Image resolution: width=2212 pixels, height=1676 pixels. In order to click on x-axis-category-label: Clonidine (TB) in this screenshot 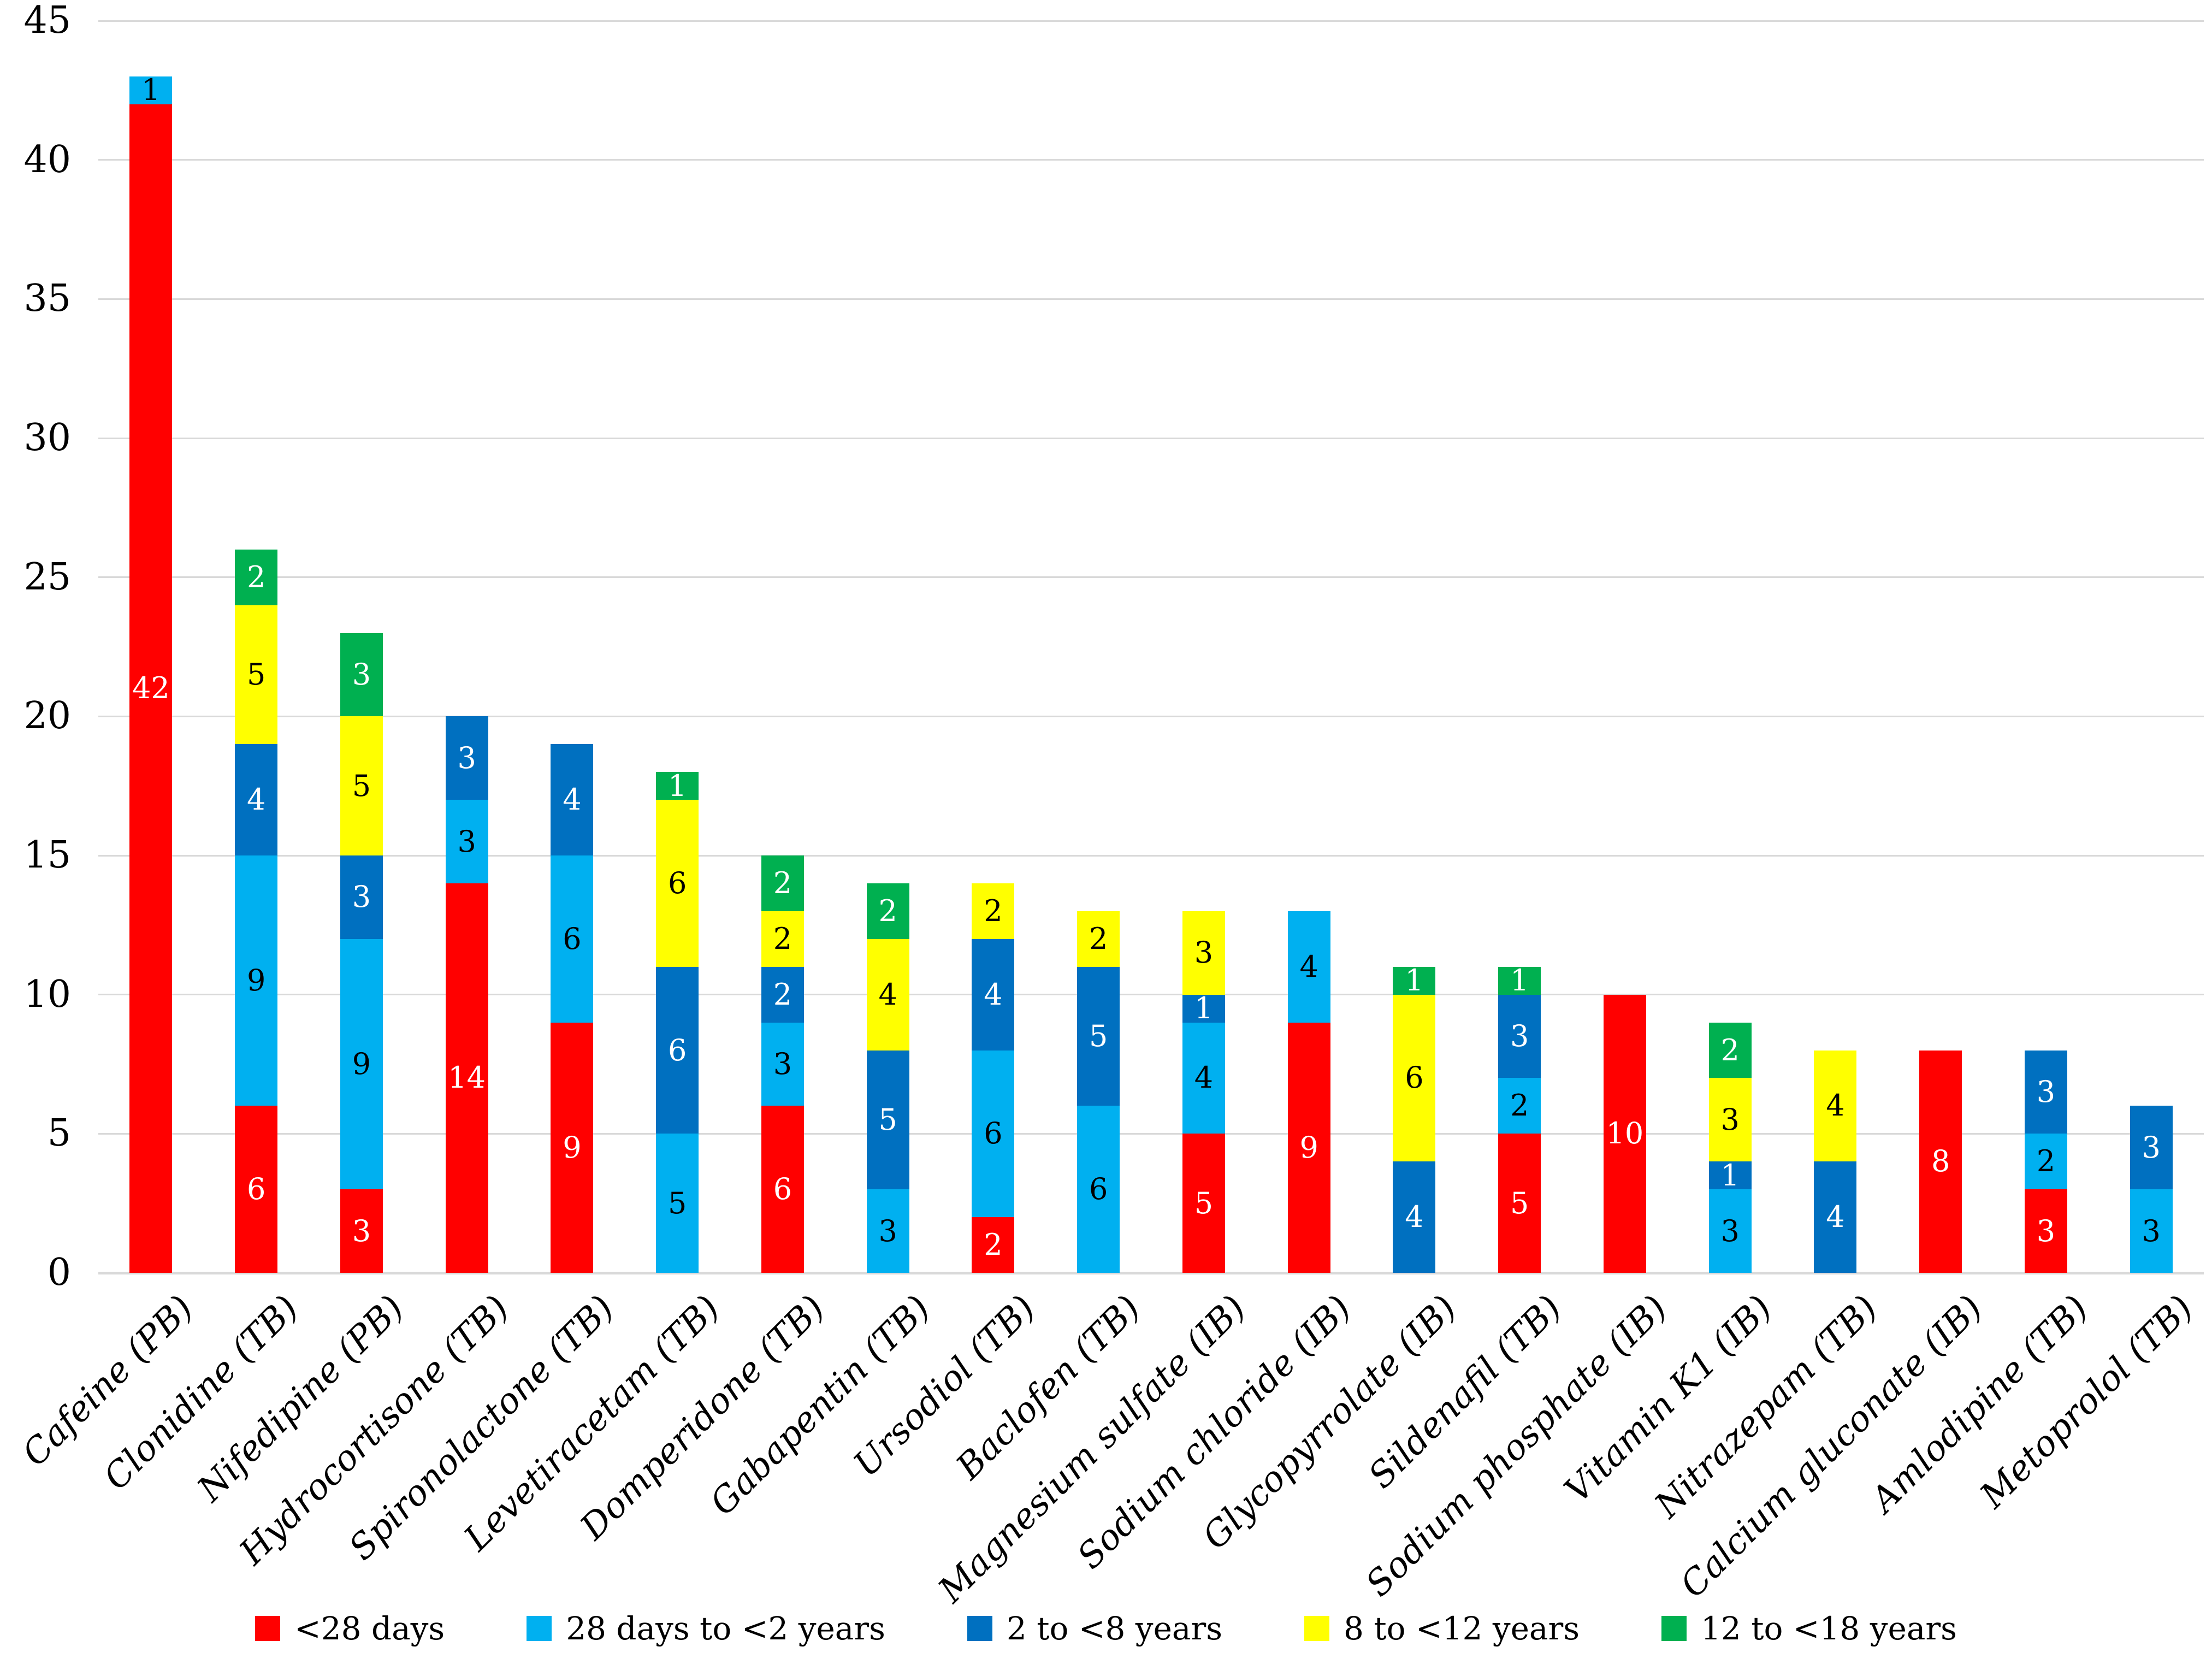, I will do `click(201, 1393)`.